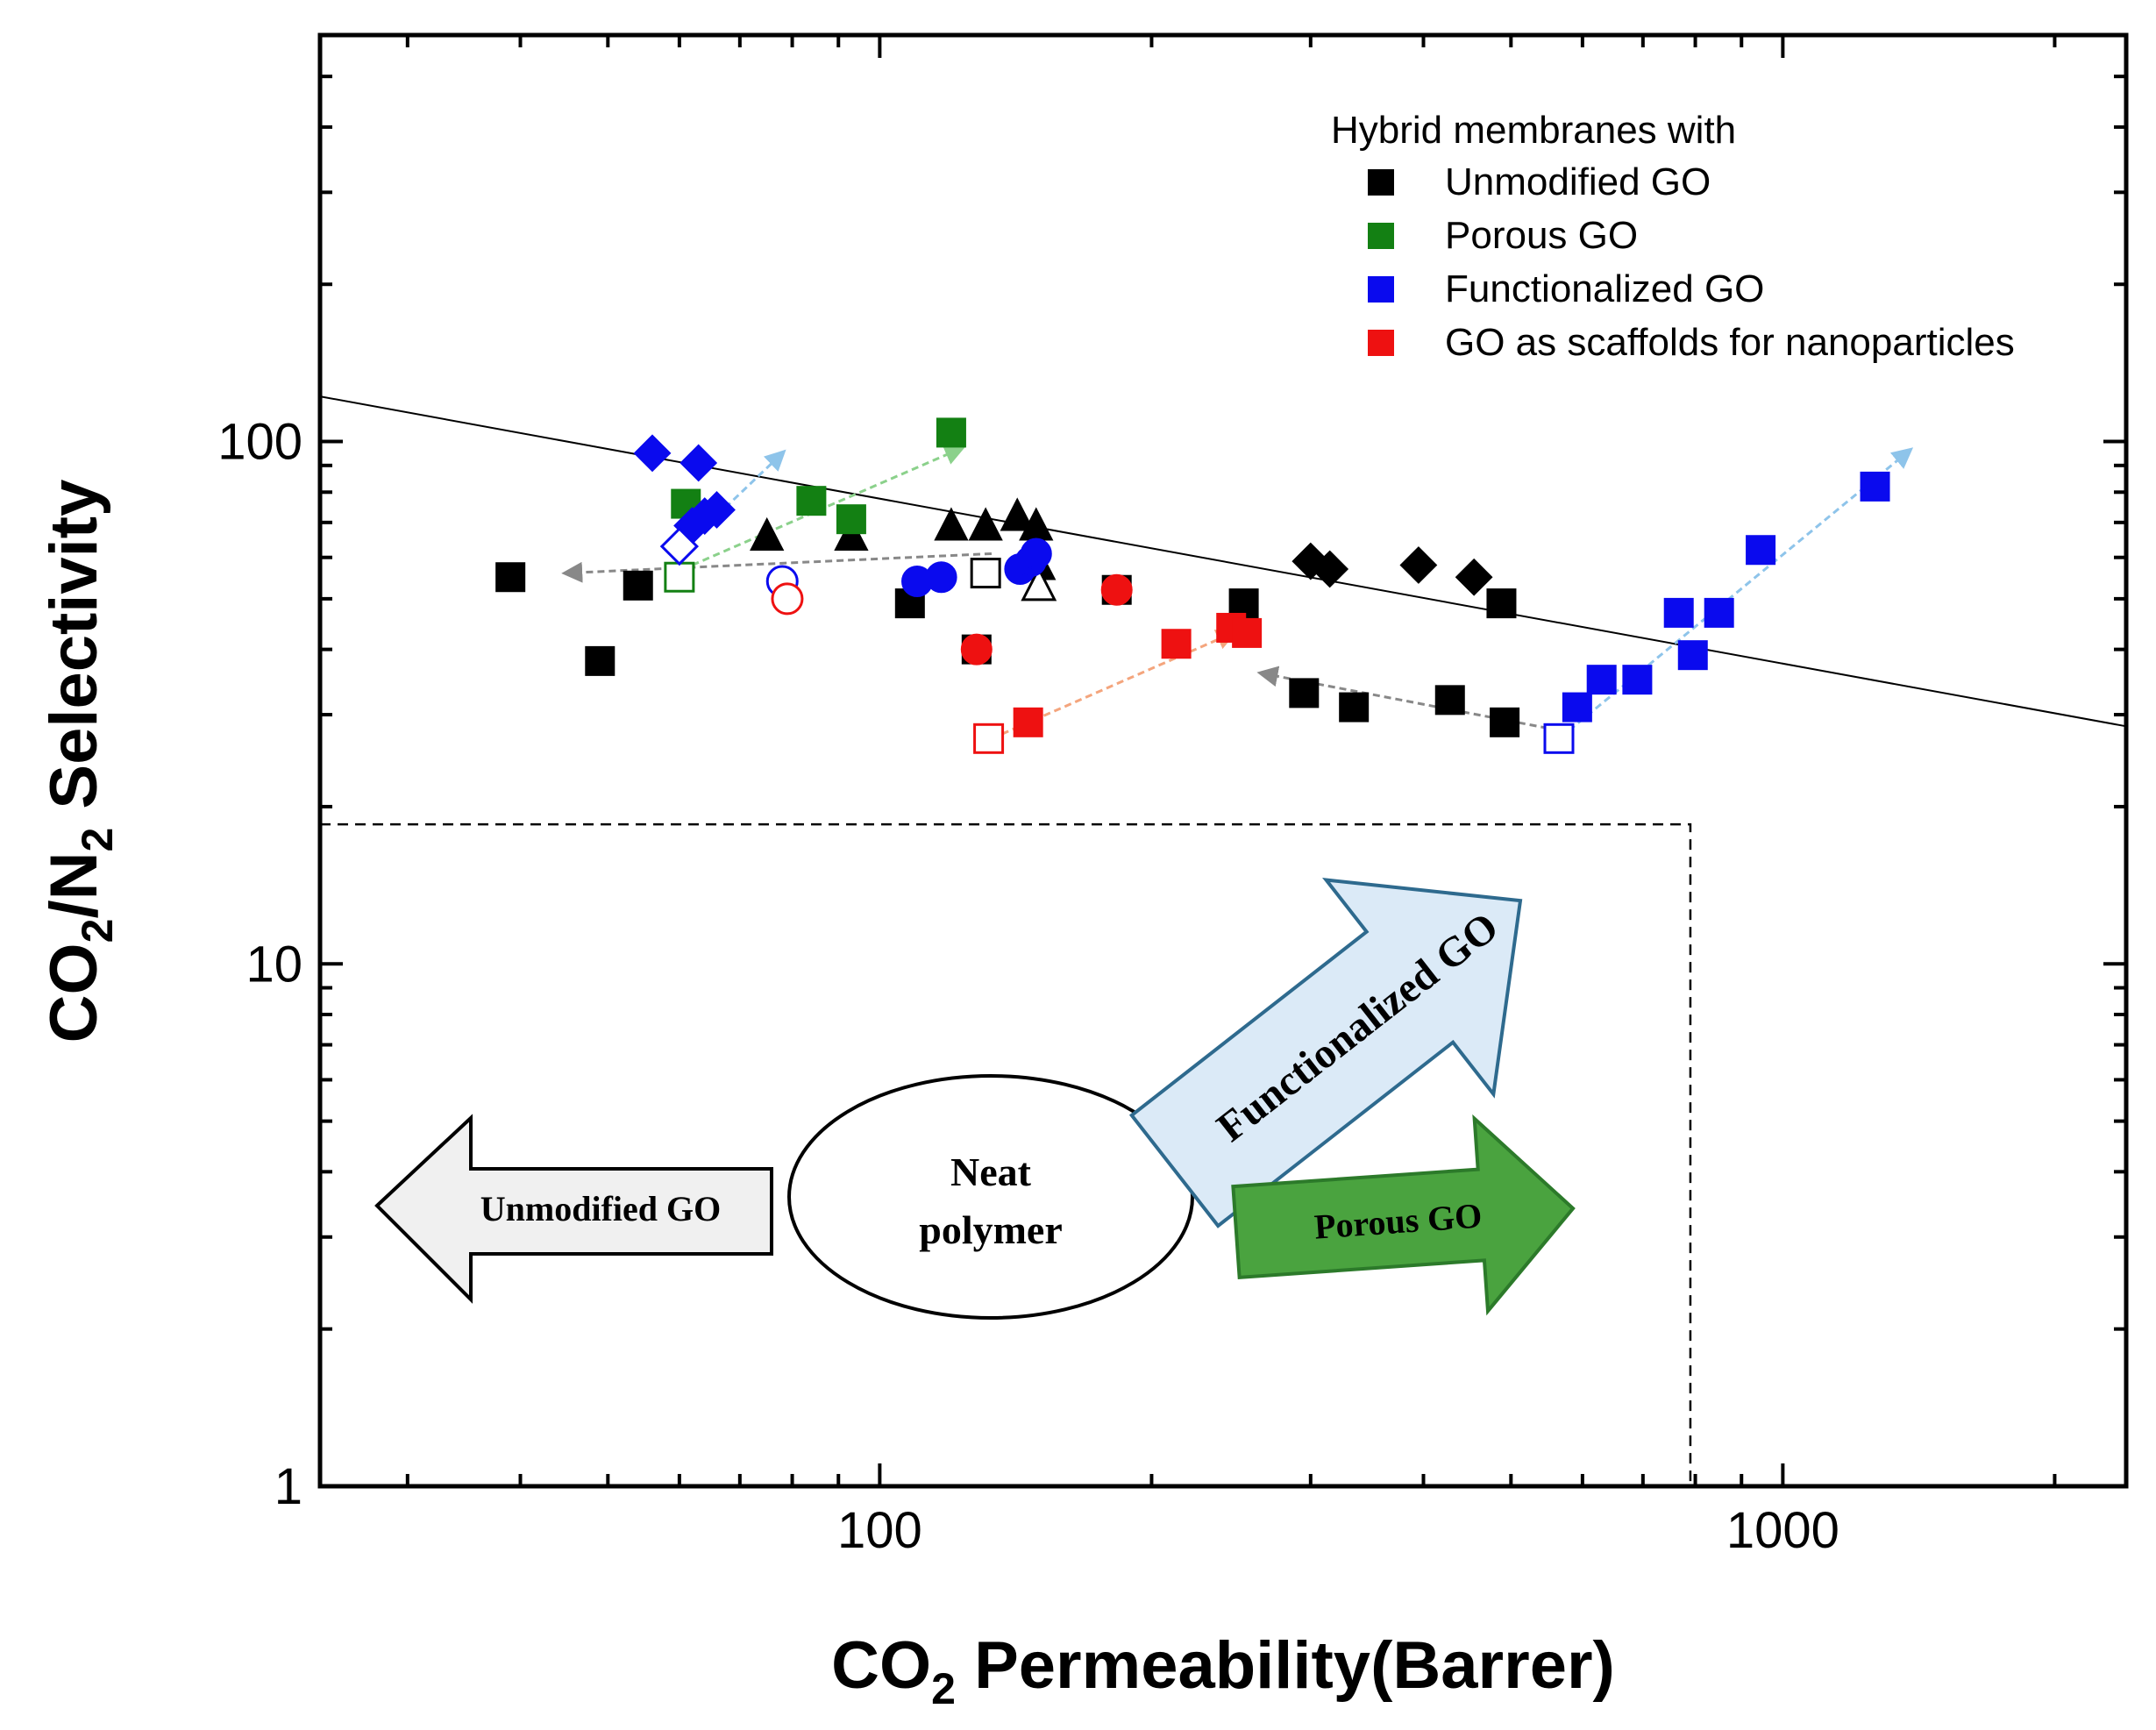  Describe the element at coordinates (1730, 342) in the screenshot. I see `legend-label-scaffolds: GO as scaffolds for nanoparticles` at that location.